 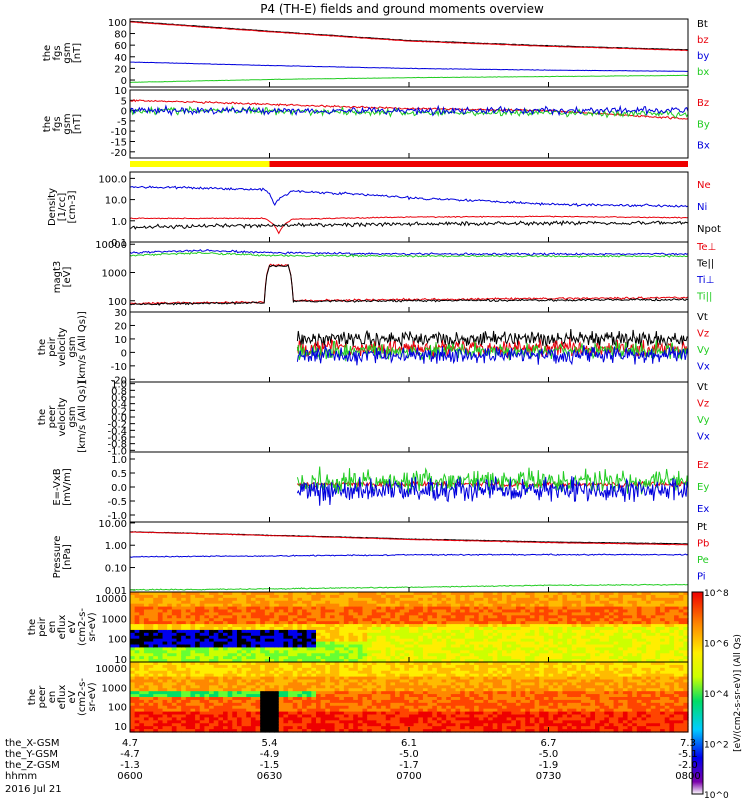 What do you see at coordinates (92, 696) in the screenshot?
I see `ylabel-line: sr-eV)` at bounding box center [92, 696].